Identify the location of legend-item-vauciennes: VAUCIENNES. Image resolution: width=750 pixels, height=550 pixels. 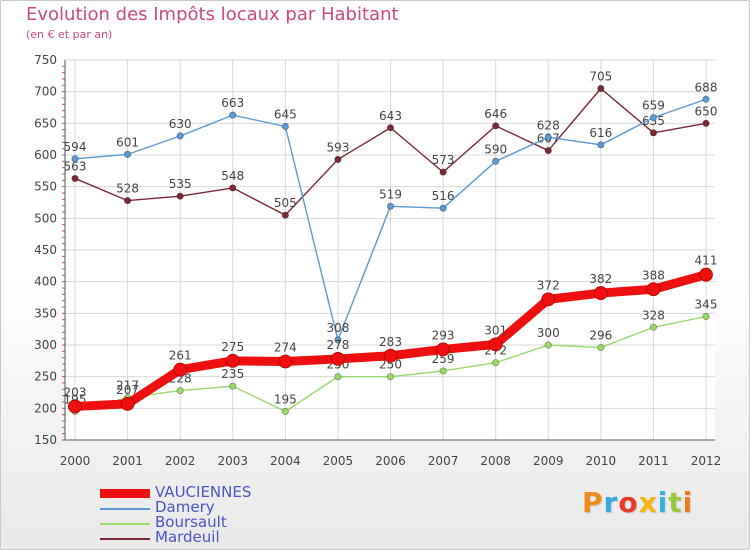
(230, 492).